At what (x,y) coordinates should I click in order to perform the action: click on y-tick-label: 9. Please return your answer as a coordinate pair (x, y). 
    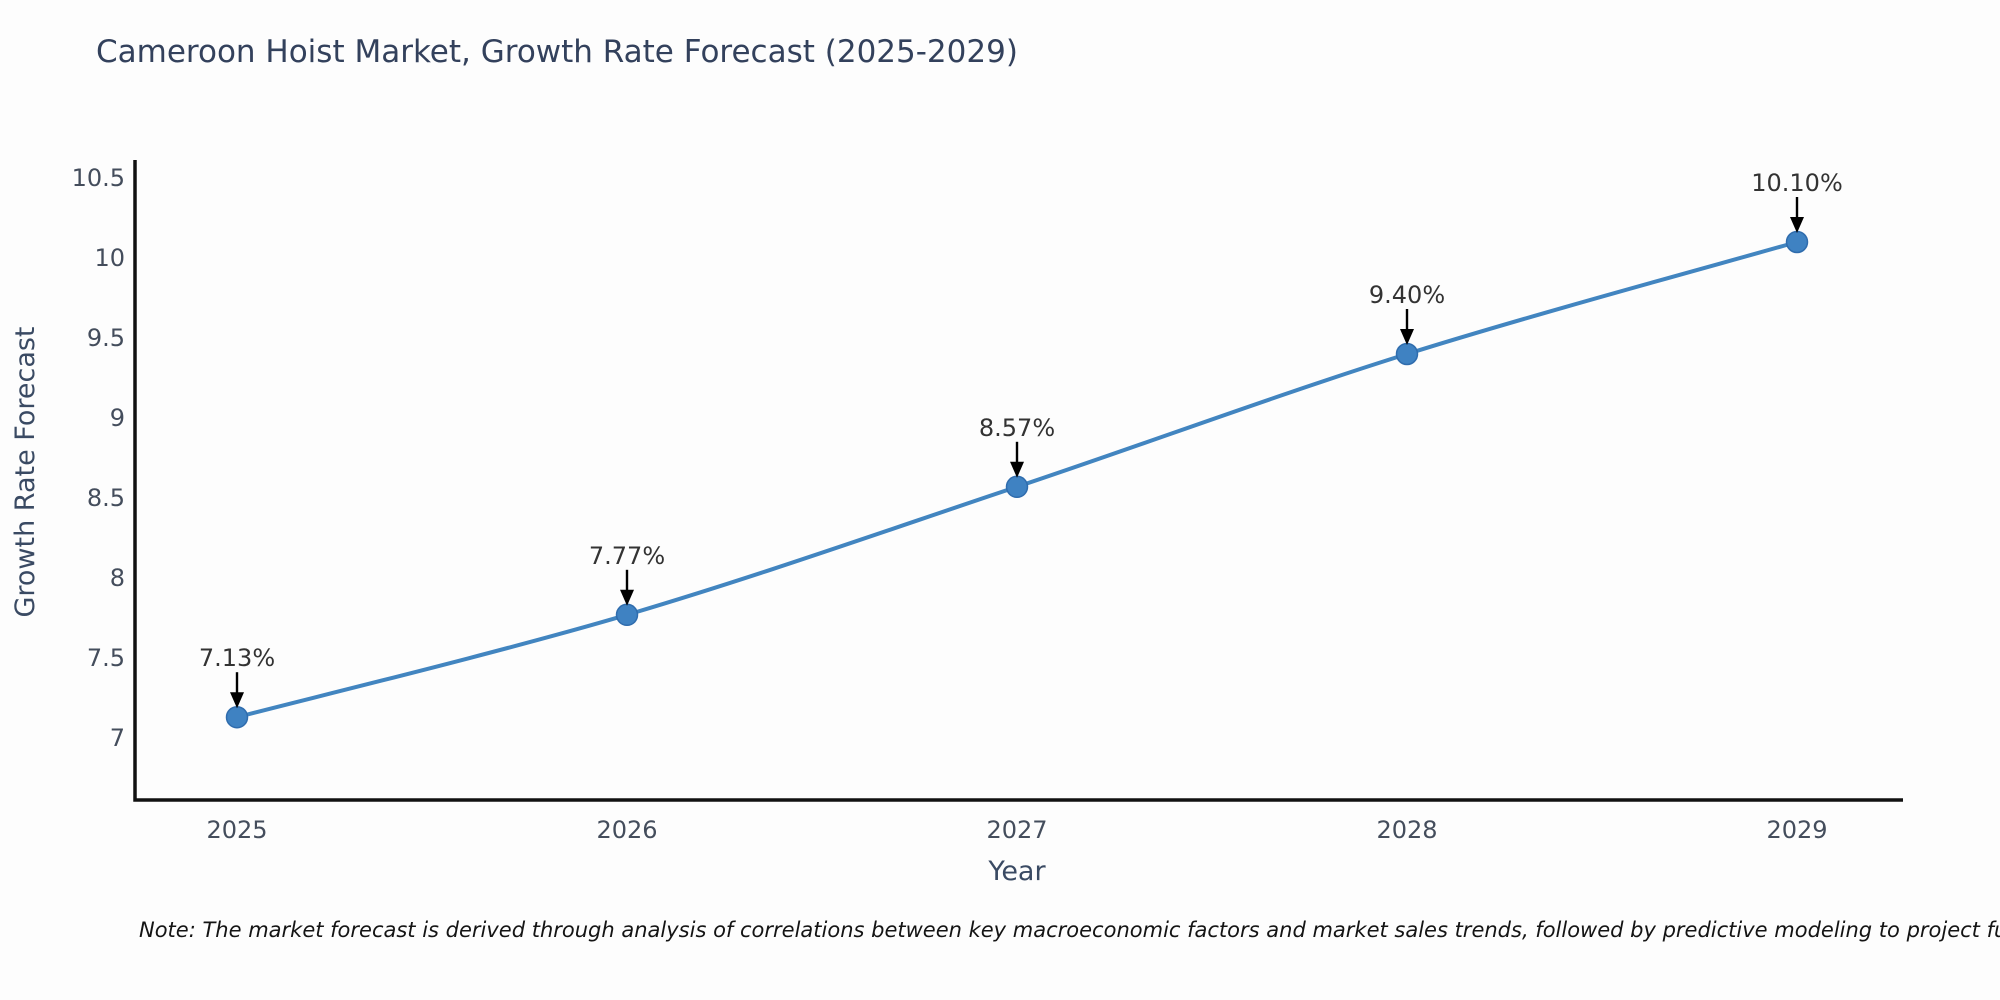
    Looking at the image, I should click on (117, 418).